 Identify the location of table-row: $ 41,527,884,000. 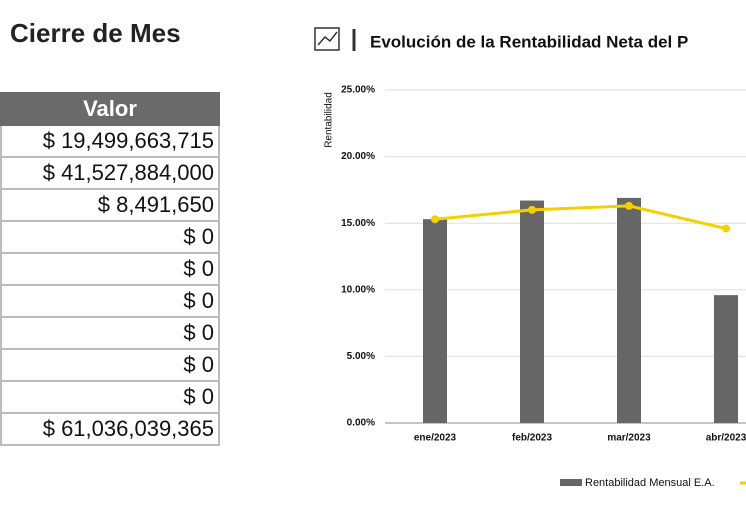
(110, 173).